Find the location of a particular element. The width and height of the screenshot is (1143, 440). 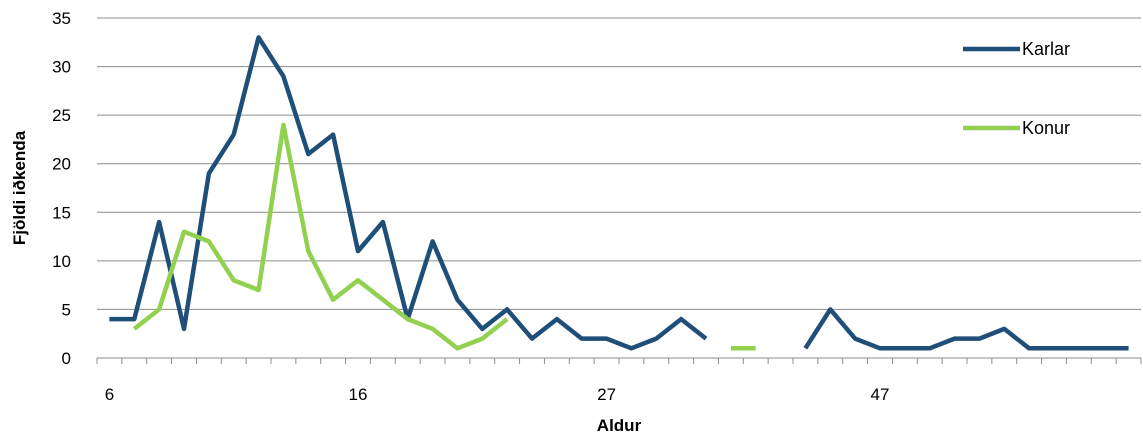

series-line-karlar is located at coordinates (966, 329).